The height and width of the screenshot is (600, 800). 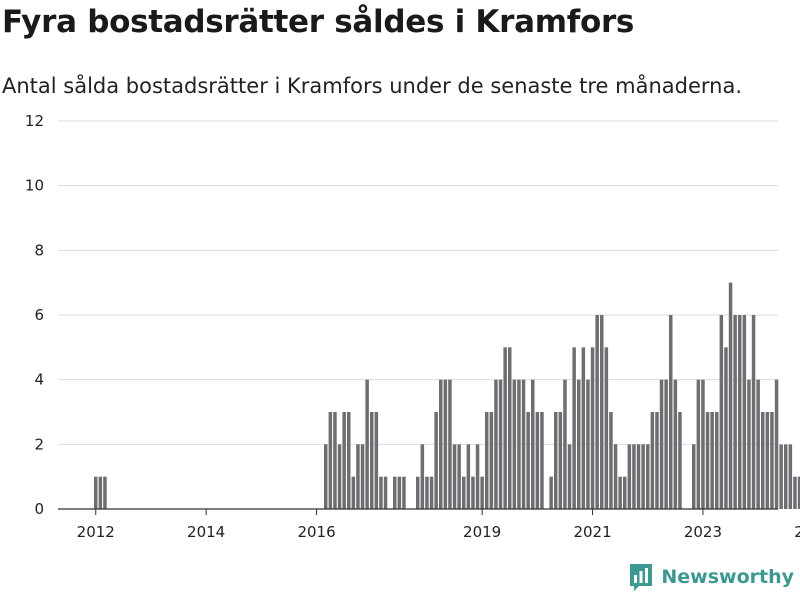 I want to click on newsworthy-logo-icon, so click(x=641, y=577).